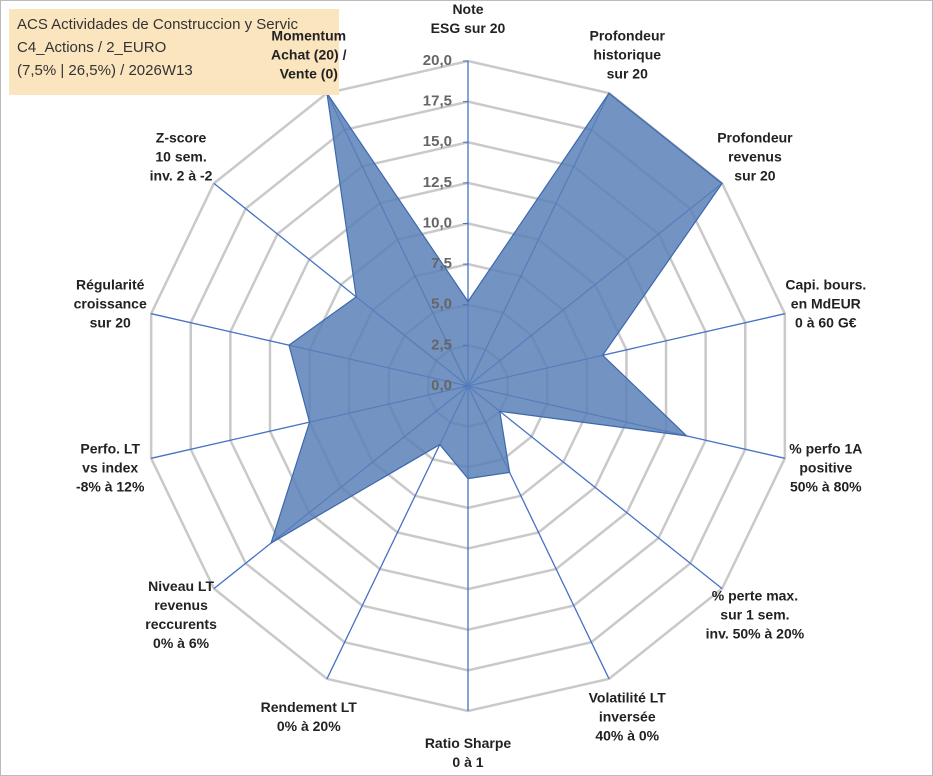 The height and width of the screenshot is (776, 933). I want to click on y-tick-label: 12,5, so click(437, 182).